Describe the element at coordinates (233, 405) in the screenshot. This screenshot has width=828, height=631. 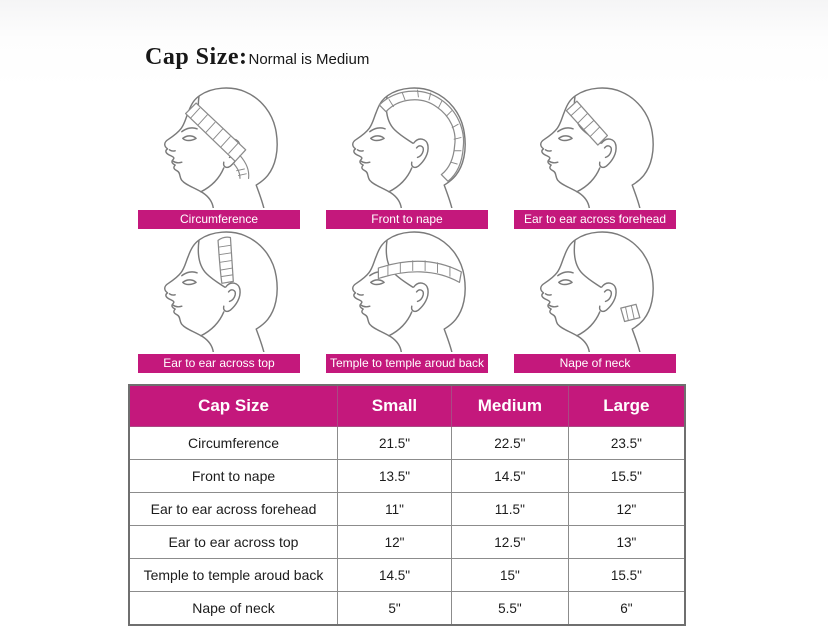
I see `column-header-cap-size: Cap Size` at that location.